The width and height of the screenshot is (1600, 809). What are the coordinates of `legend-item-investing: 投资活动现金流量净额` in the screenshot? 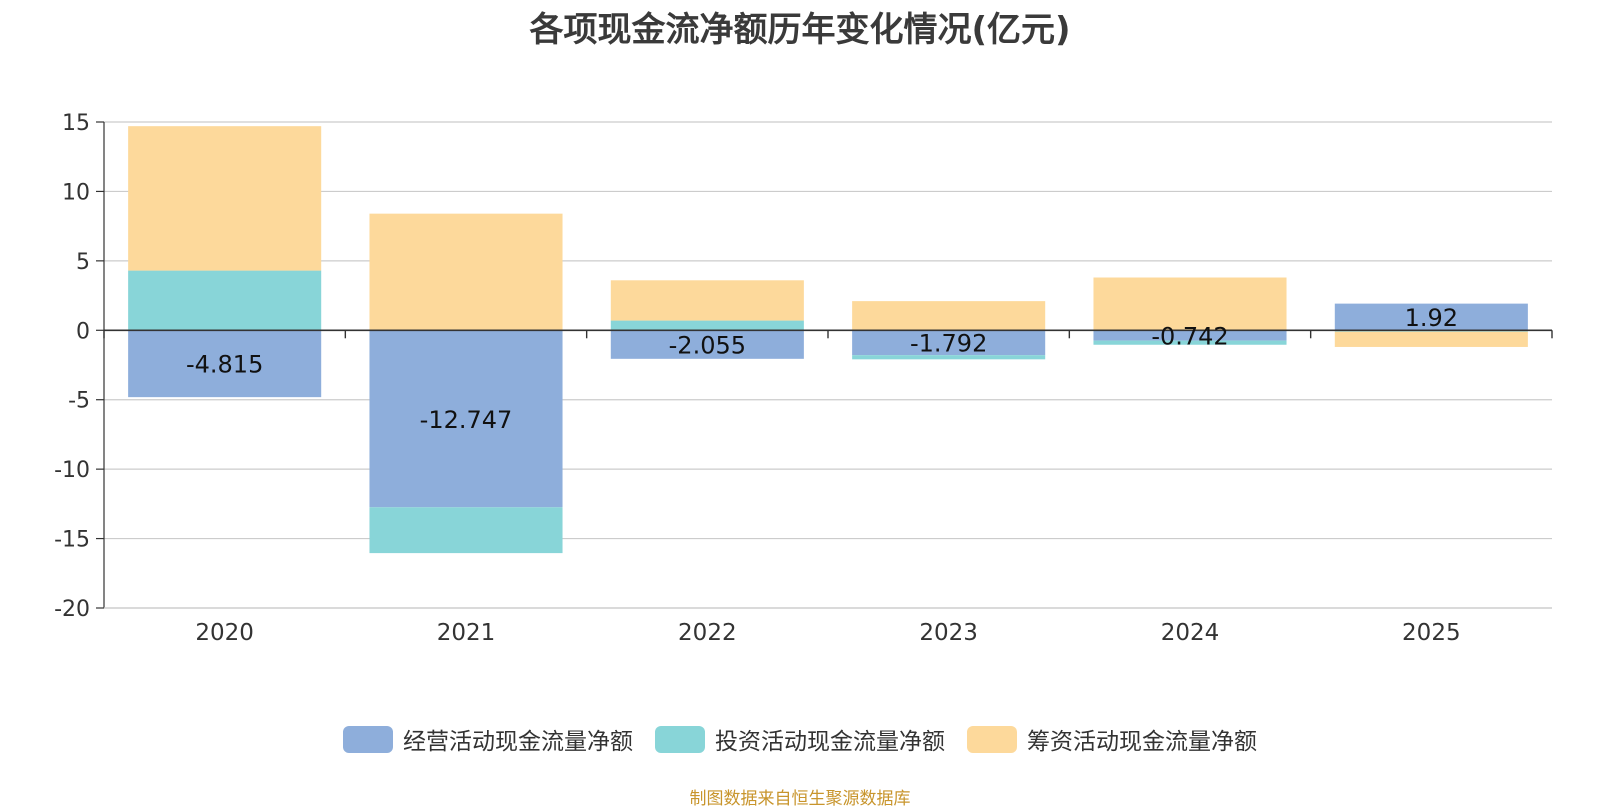 It's located at (800, 739).